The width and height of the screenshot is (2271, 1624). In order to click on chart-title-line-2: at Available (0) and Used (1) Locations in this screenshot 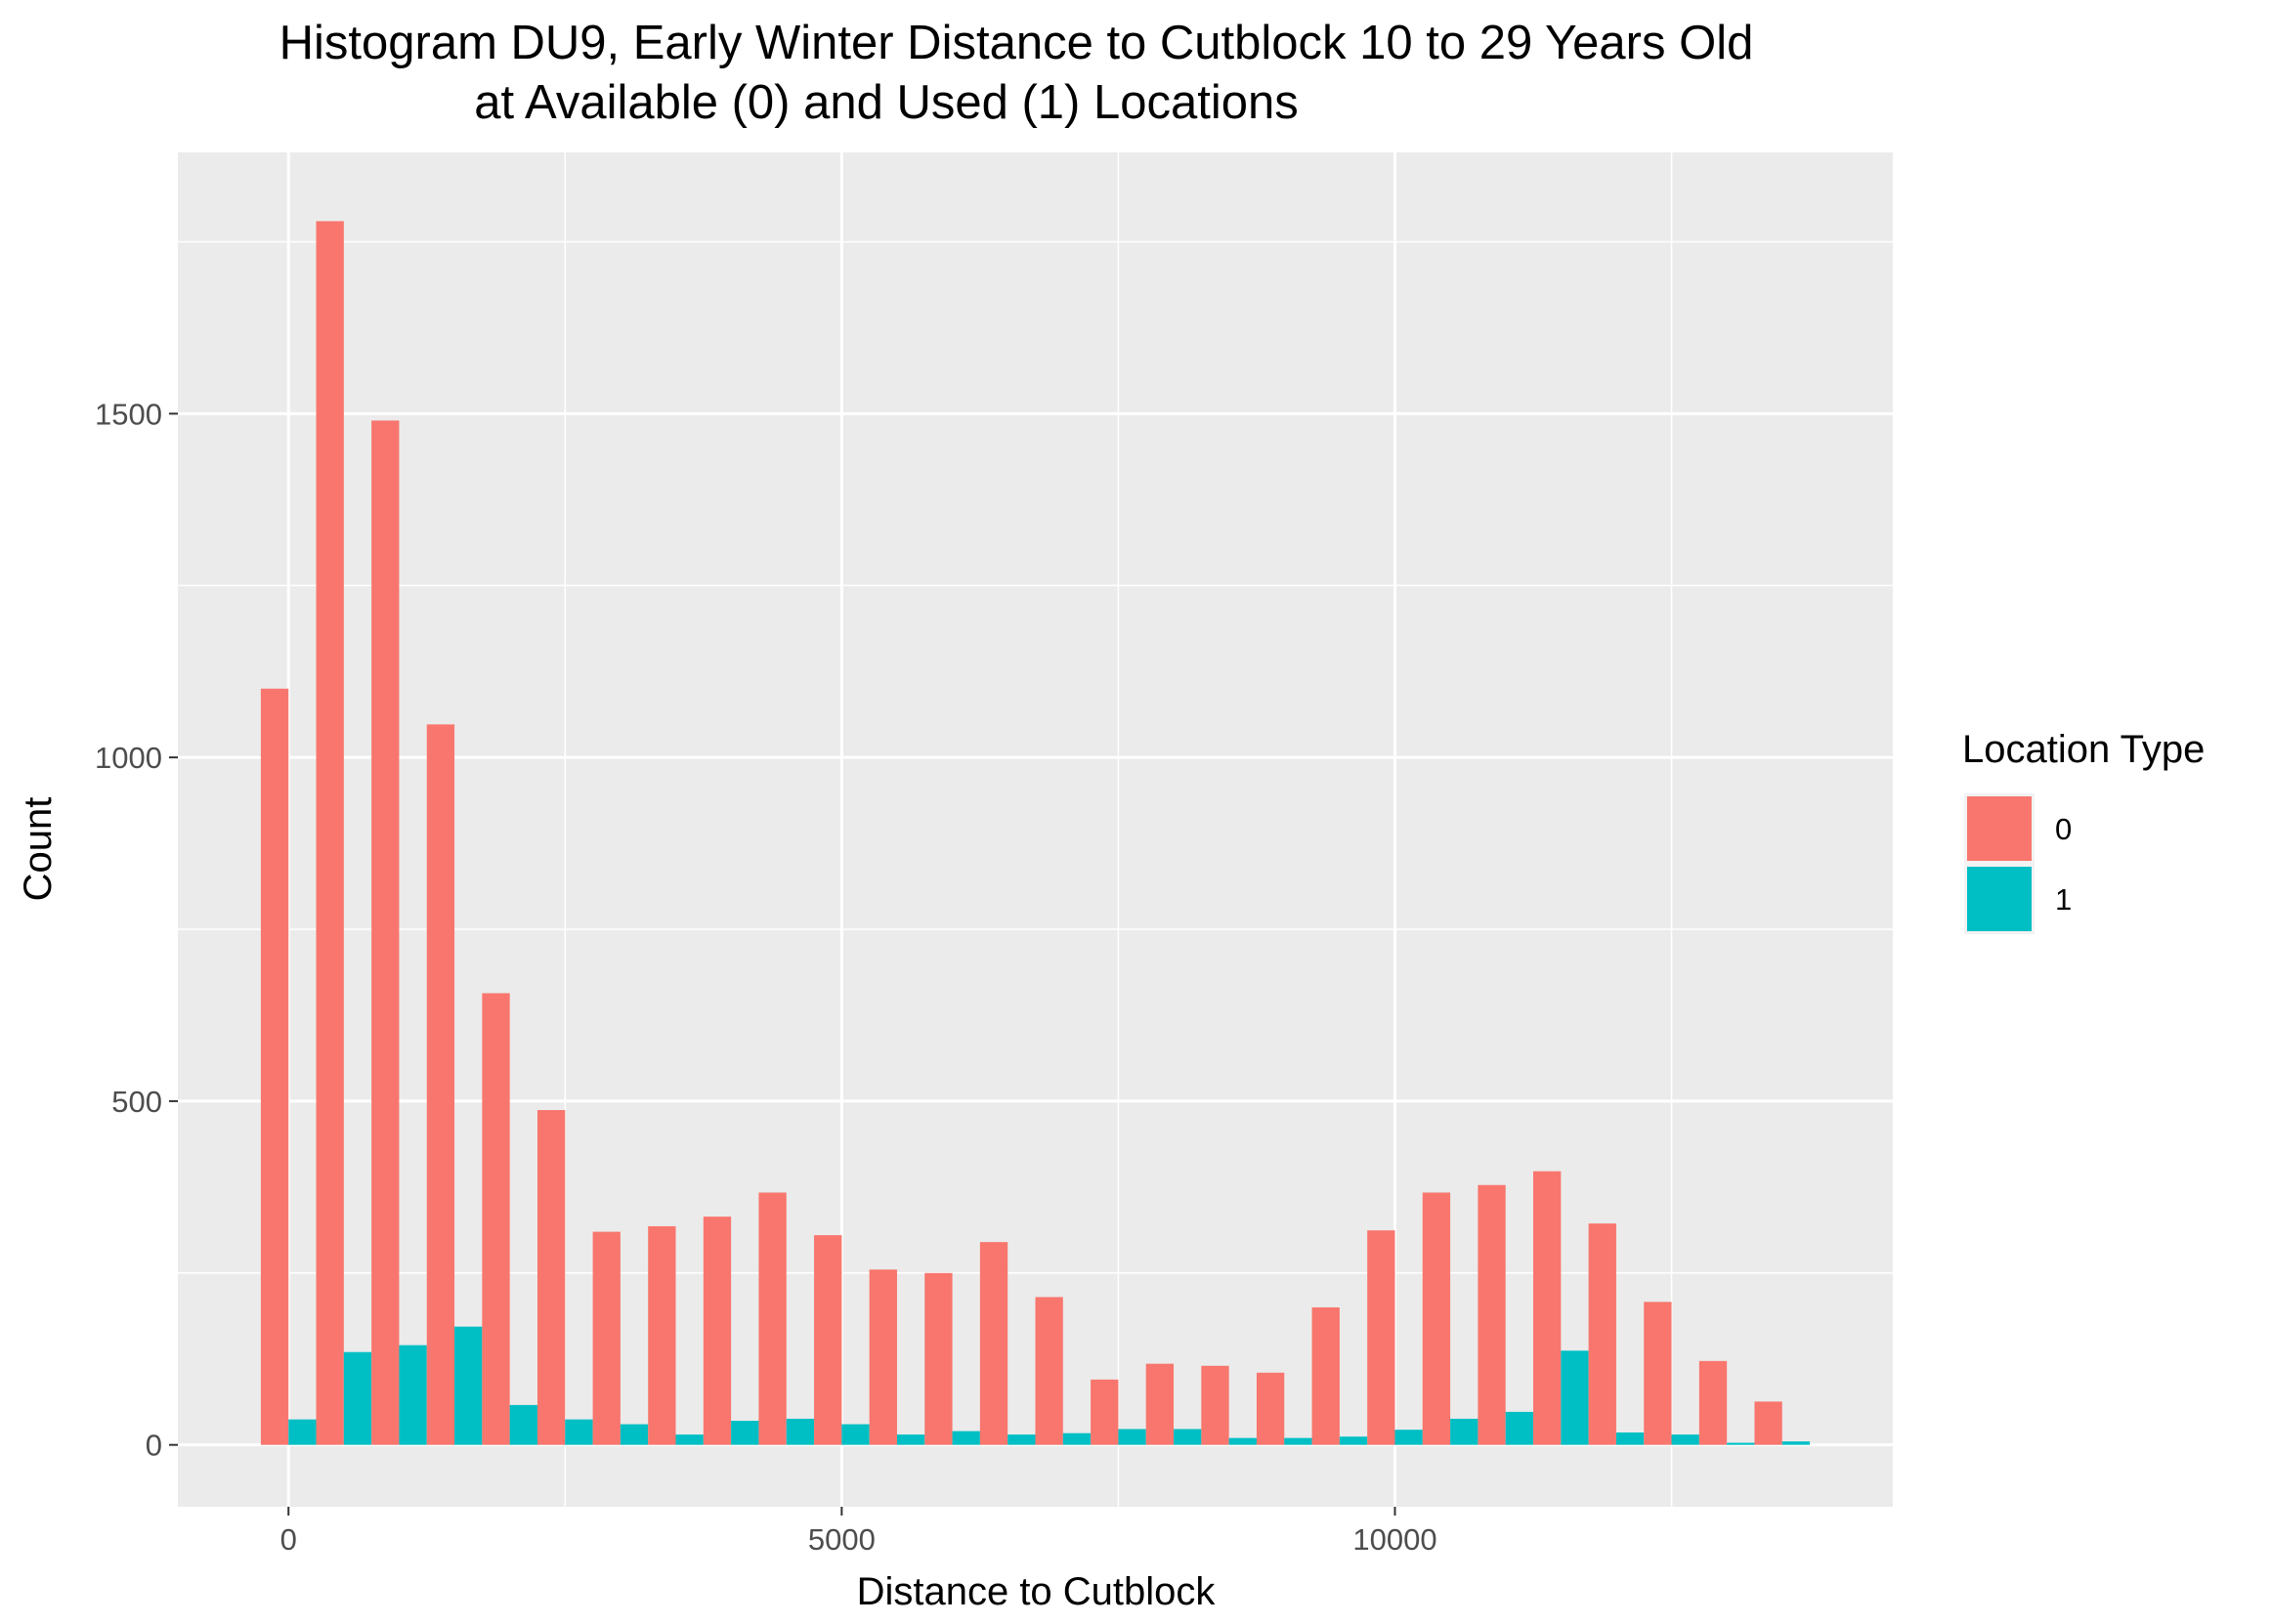, I will do `click(886, 103)`.